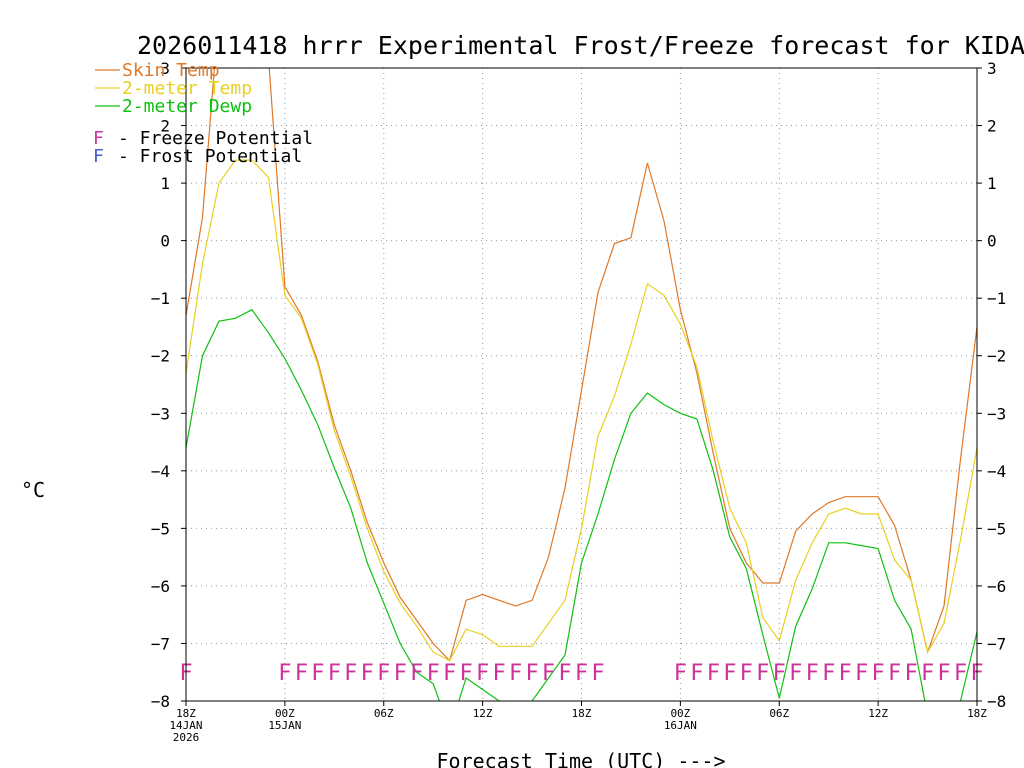 The height and width of the screenshot is (768, 1024). I want to click on y-ticks-right: 3 2 1 0 −1 −2 −3 −4 −5 −6 −7 −8, so click(991, 385).